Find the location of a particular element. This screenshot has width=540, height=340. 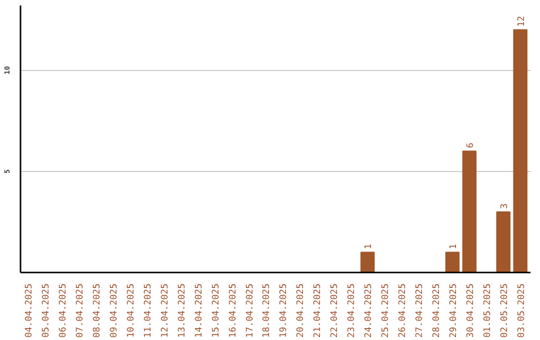

x-tick-label: 19.04.2025 is located at coordinates (284, 310).